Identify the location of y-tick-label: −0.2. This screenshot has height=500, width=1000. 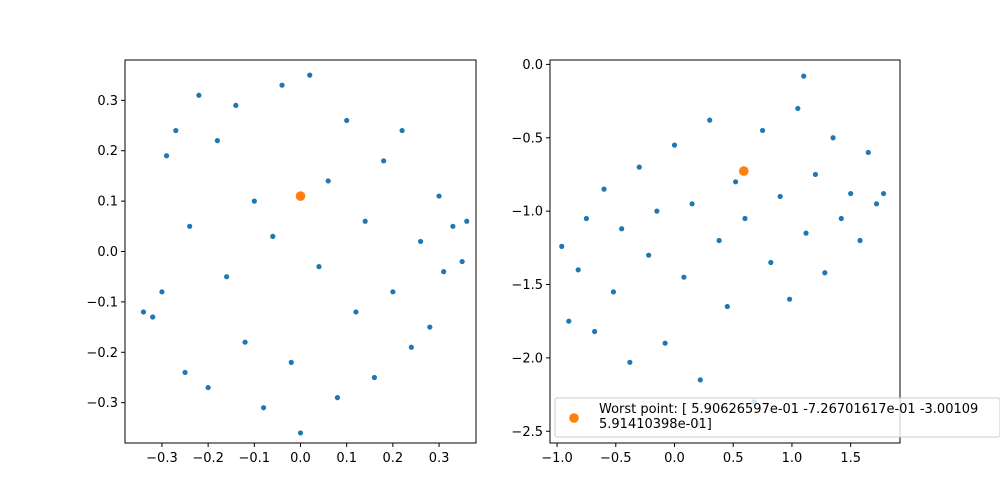
(102, 353).